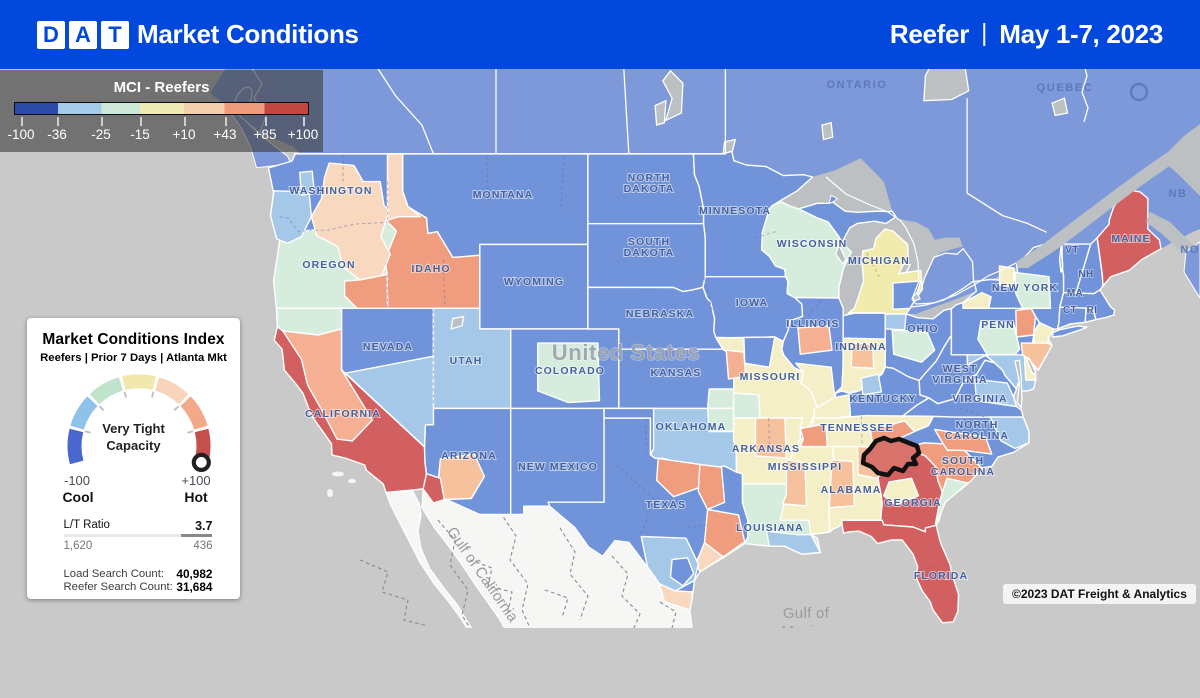 The width and height of the screenshot is (1200, 698). What do you see at coordinates (204, 526) in the screenshot?
I see `lt-ratio-value: 3.7` at bounding box center [204, 526].